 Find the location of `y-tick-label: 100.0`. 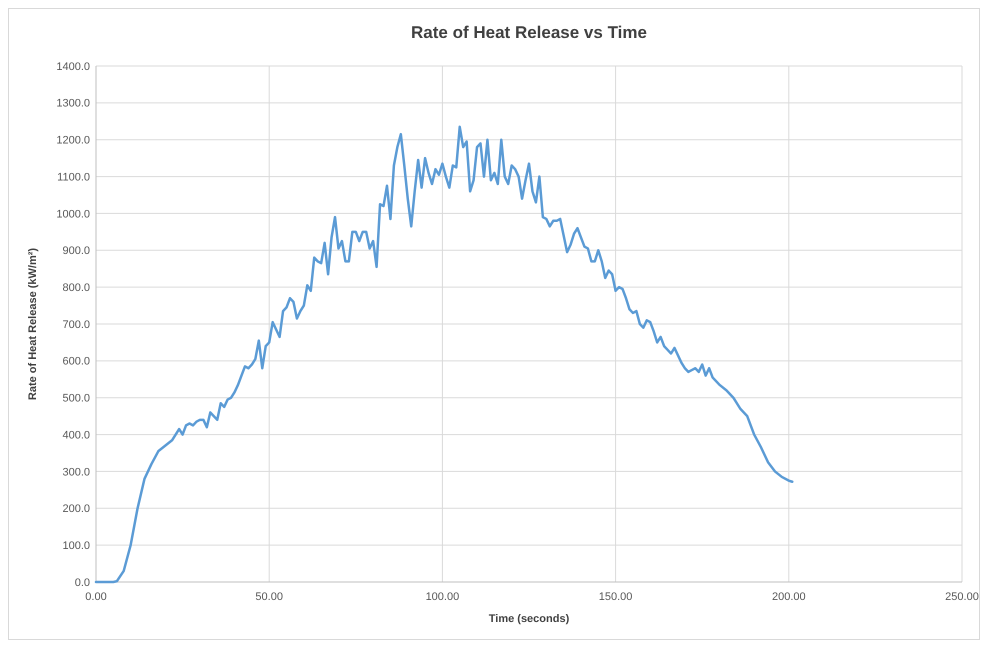

y-tick-label: 100.0 is located at coordinates (76, 546).